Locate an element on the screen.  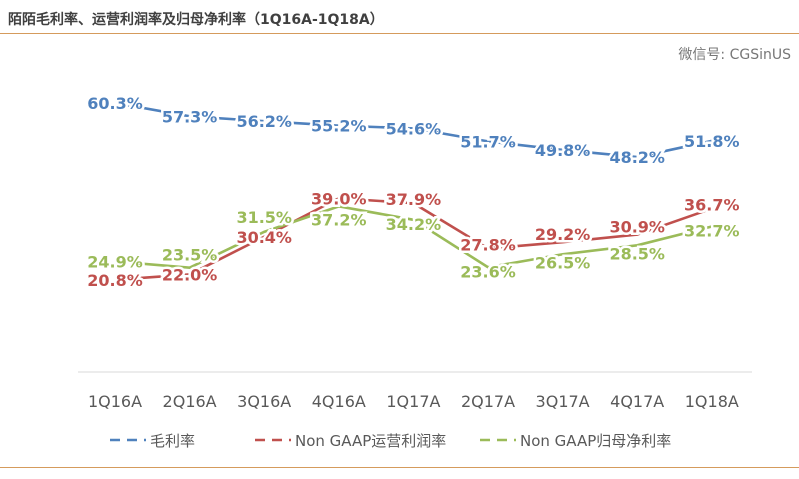
data-label: 37.2% is located at coordinates (339, 219).